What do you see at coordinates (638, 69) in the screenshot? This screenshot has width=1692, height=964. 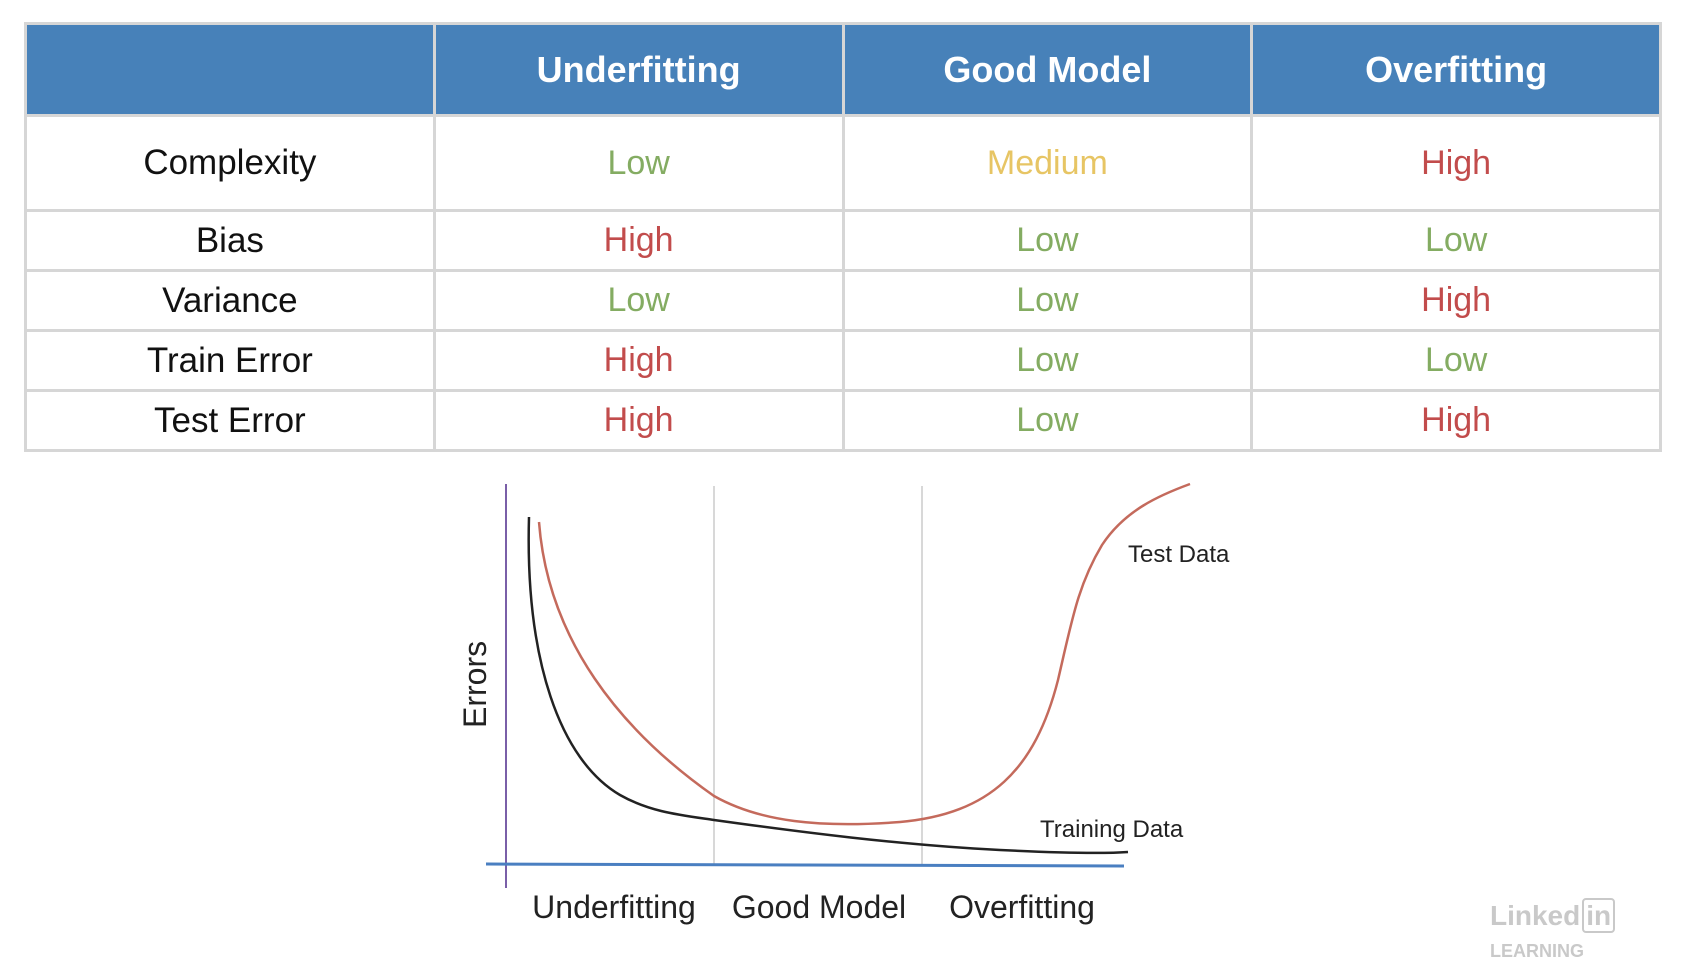 I see `header-underfitting: Underfitting` at bounding box center [638, 69].